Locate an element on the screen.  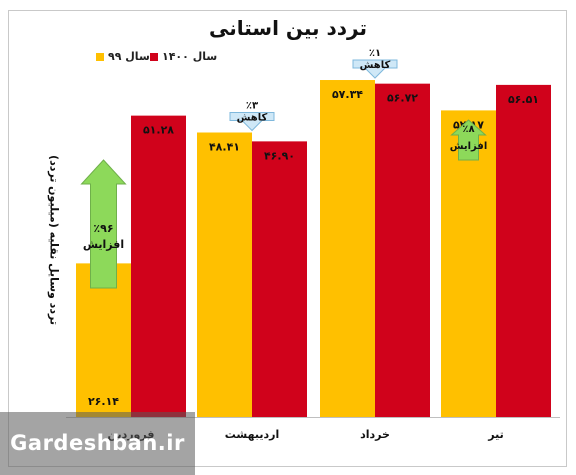
change-percent-2: ٪۳ is located at coordinates (252, 105).